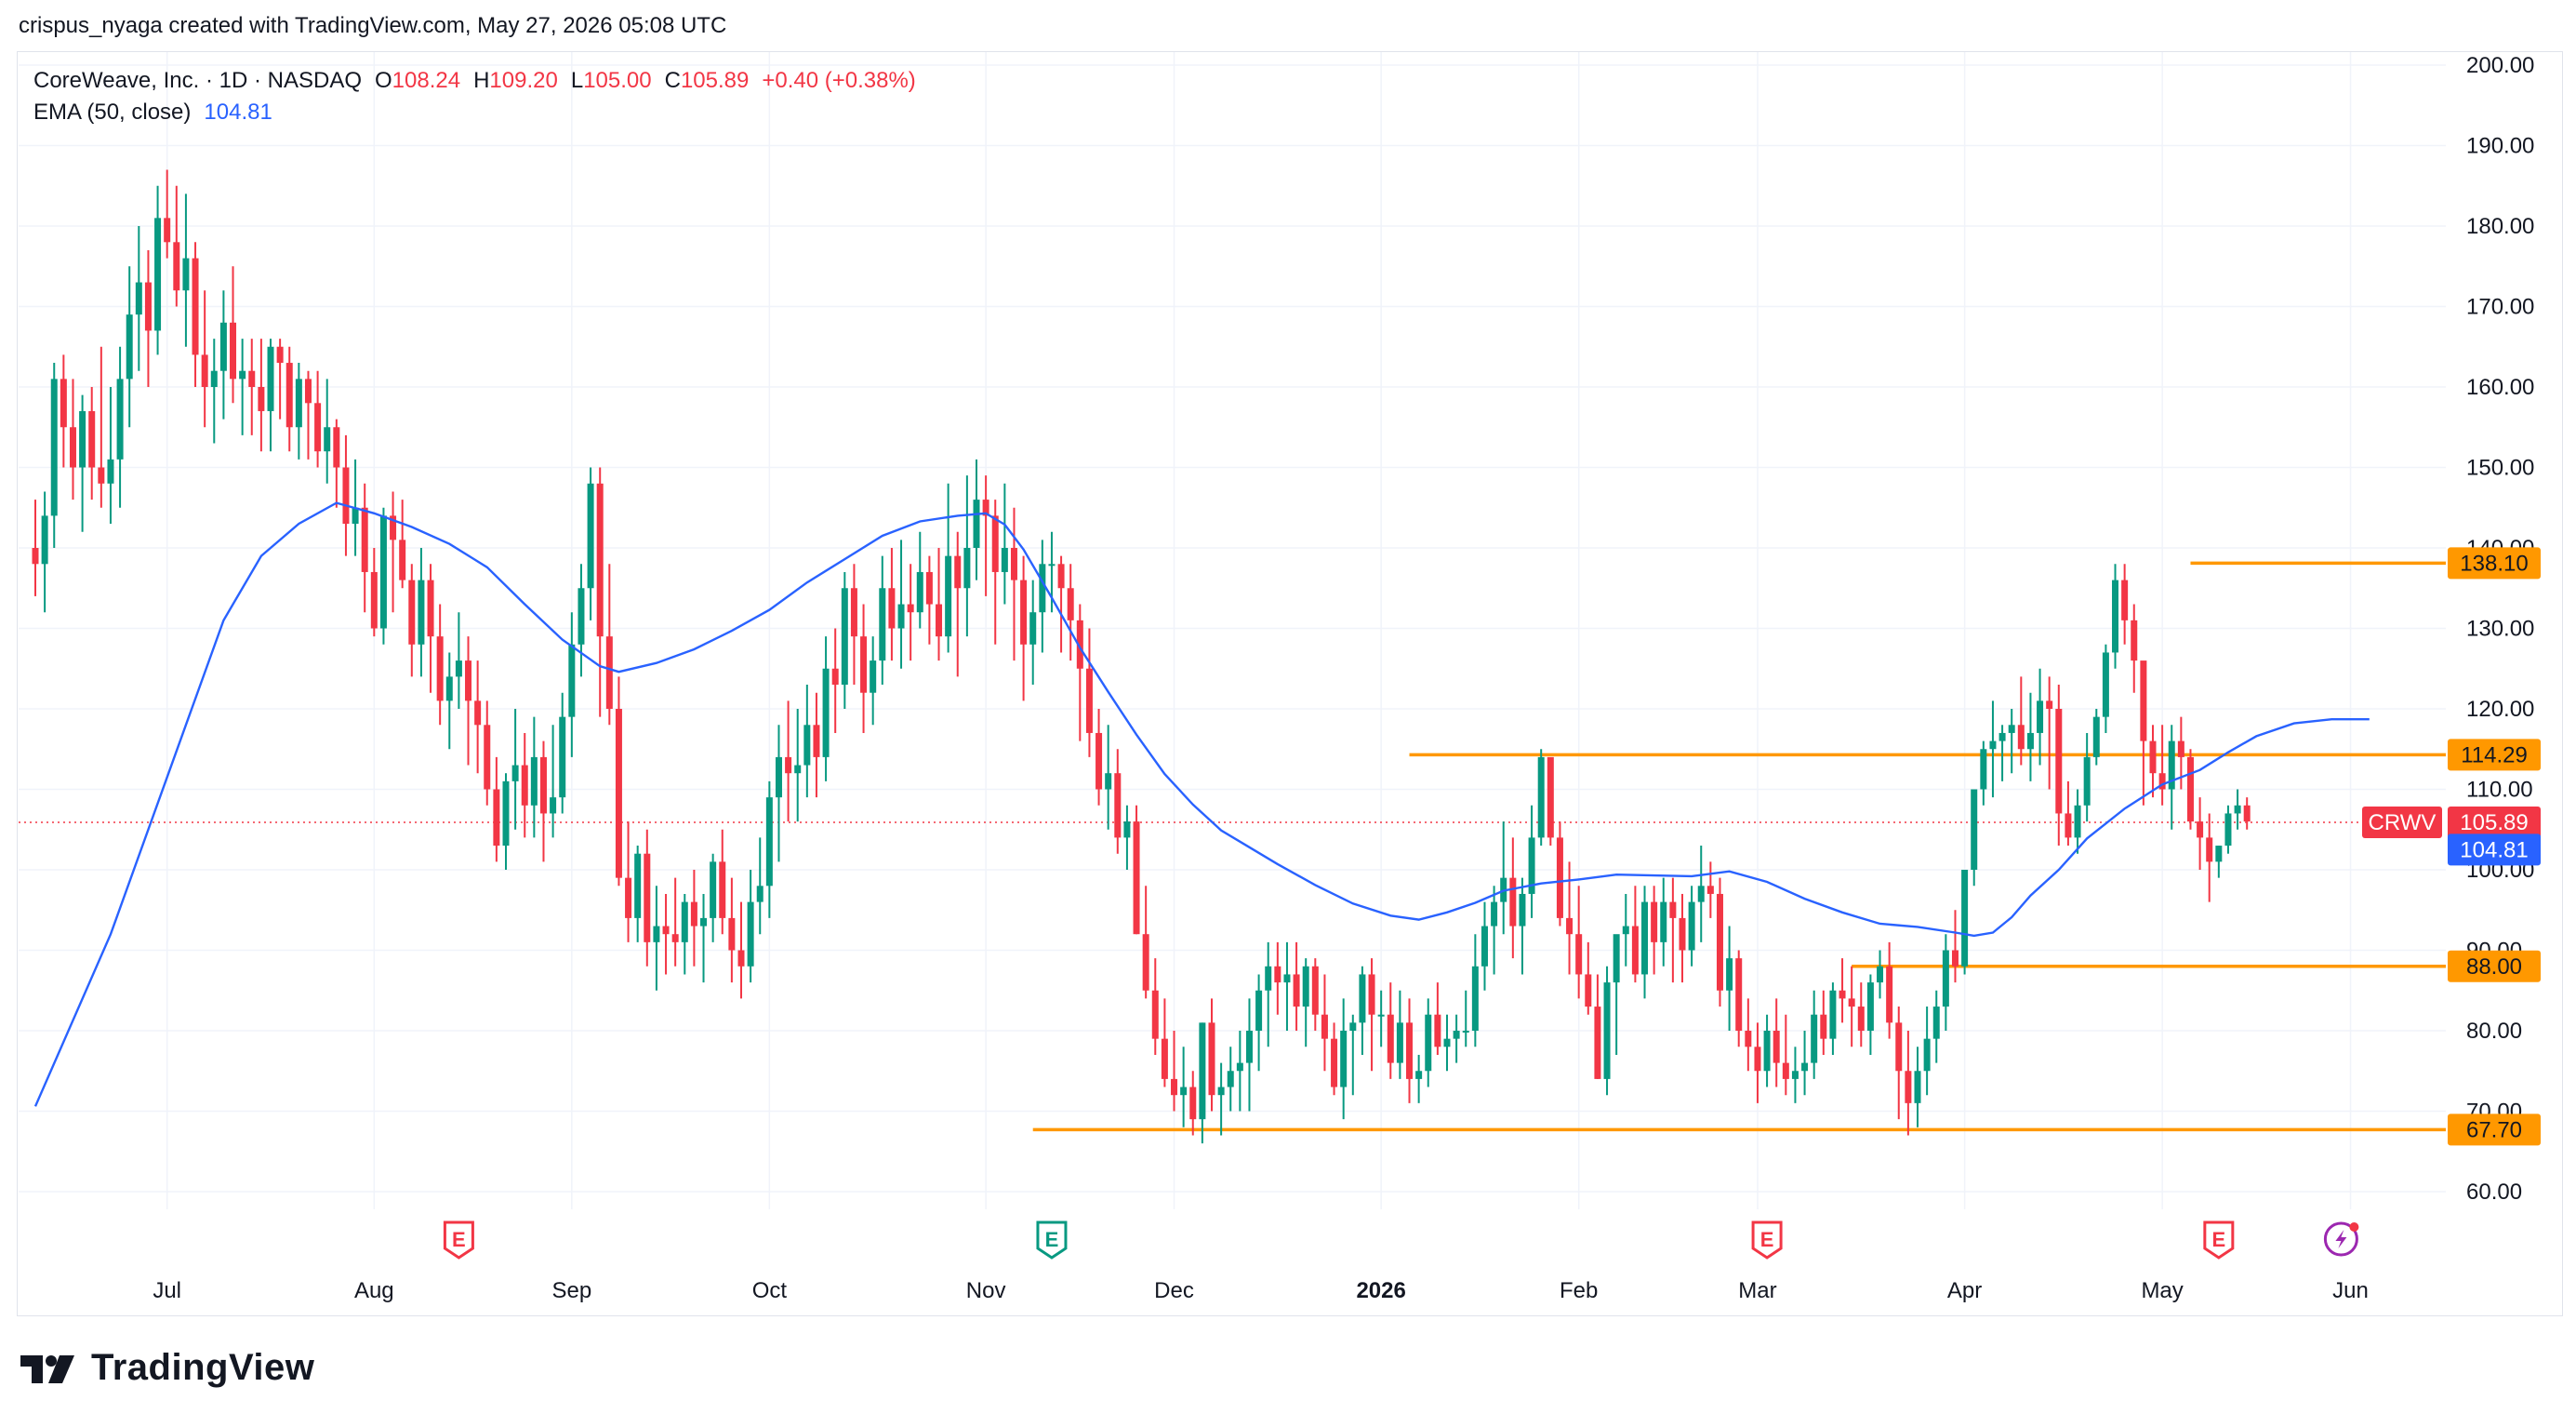 Image resolution: width=2576 pixels, height=1427 pixels. What do you see at coordinates (197, 80) in the screenshot?
I see `symbol-title: CoreWeave, Inc. · 1D · NASDAQ` at bounding box center [197, 80].